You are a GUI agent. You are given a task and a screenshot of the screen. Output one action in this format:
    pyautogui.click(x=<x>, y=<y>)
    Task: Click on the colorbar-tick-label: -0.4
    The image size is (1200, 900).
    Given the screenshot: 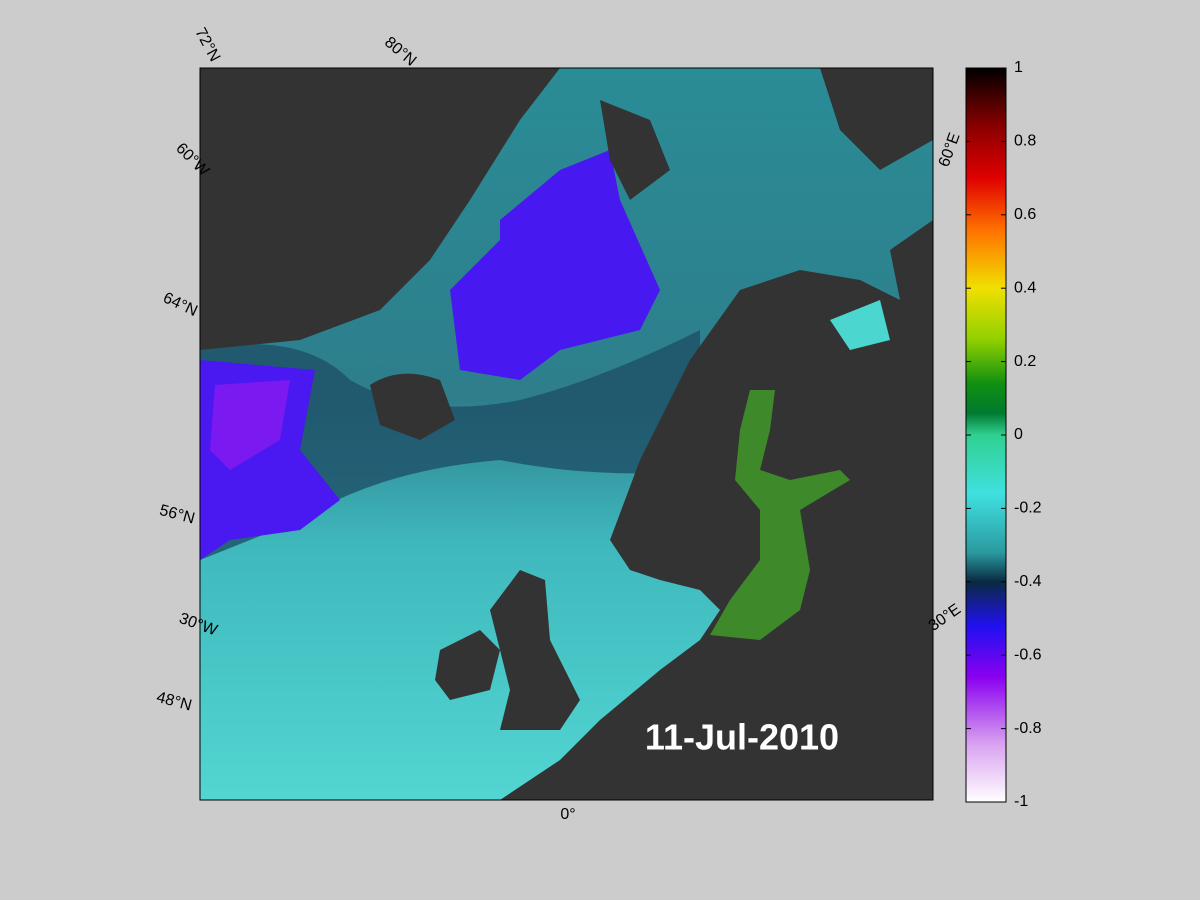 What is the action you would take?
    pyautogui.click(x=1028, y=581)
    